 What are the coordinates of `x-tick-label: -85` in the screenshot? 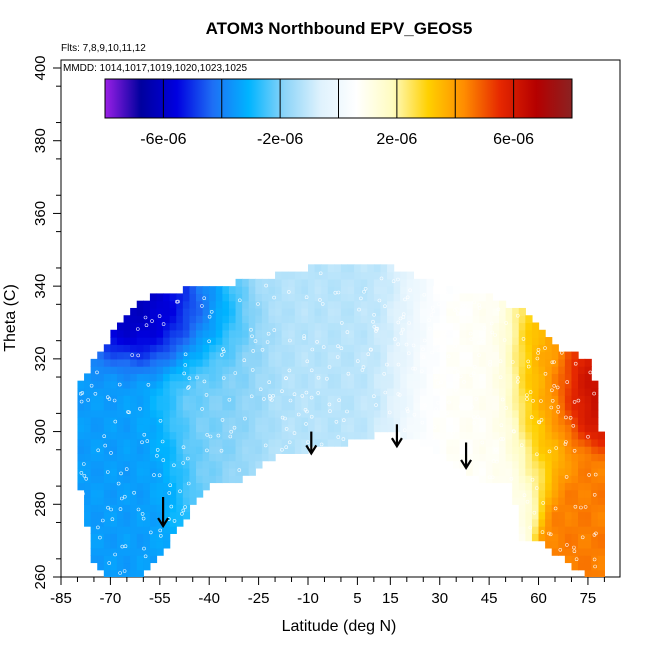 It's located at (61, 598).